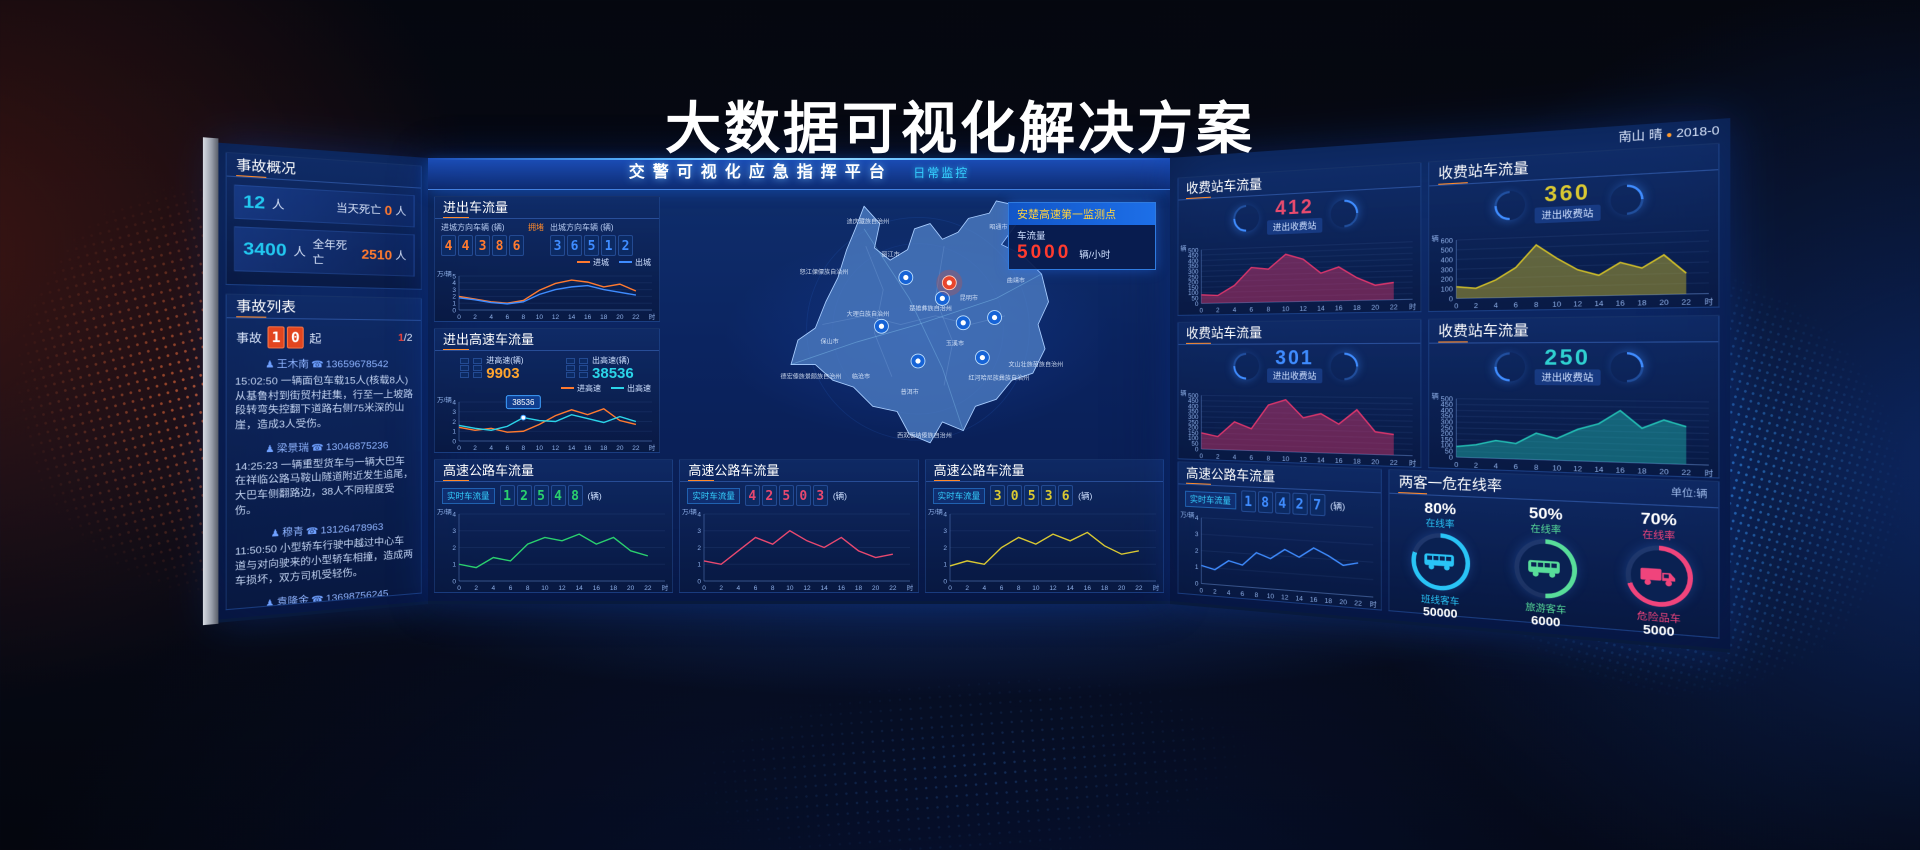 The image size is (1920, 850). I want to click on mode-tab-daily-monitoring: 日常监控, so click(941, 173).